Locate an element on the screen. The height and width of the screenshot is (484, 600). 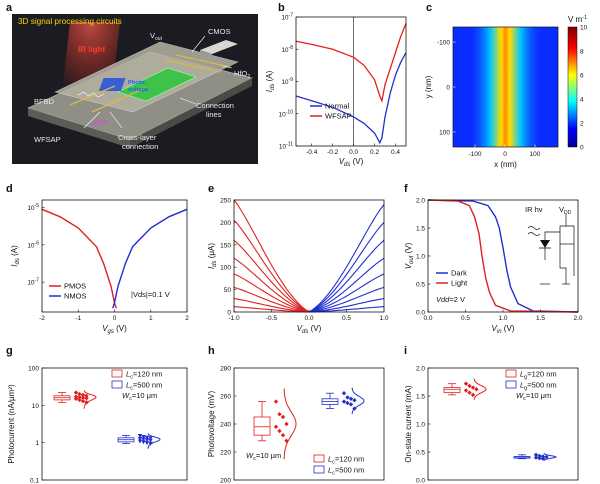
x-tick-label: 0.2 is located at coordinates (374, 152).